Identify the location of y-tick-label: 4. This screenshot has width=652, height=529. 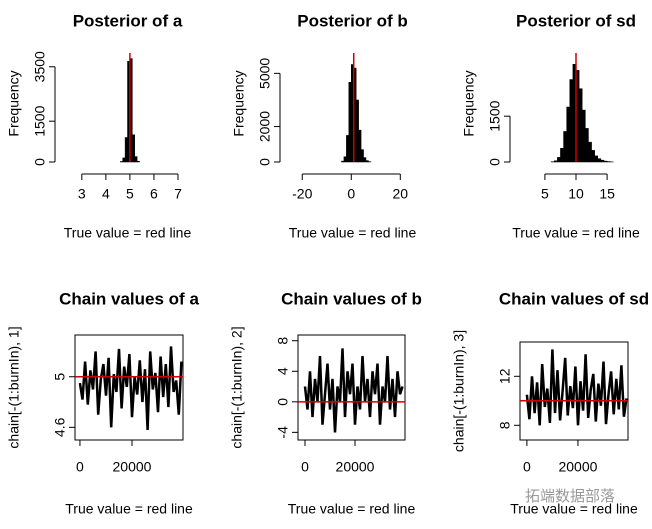
(283, 371).